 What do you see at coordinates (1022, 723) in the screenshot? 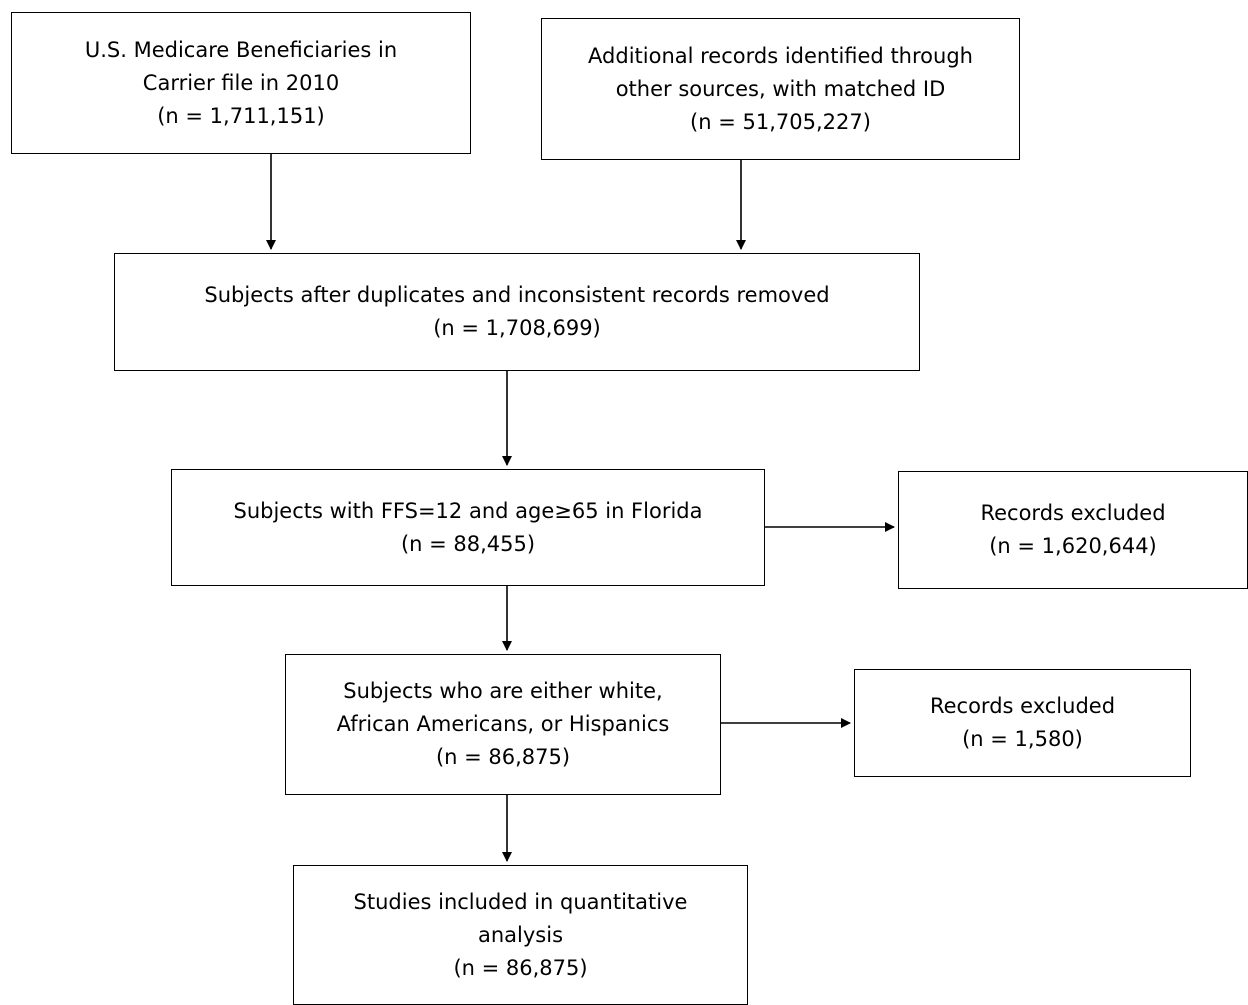
I see `records-excluded-box-2: Records excluded (n = 1,580)` at bounding box center [1022, 723].